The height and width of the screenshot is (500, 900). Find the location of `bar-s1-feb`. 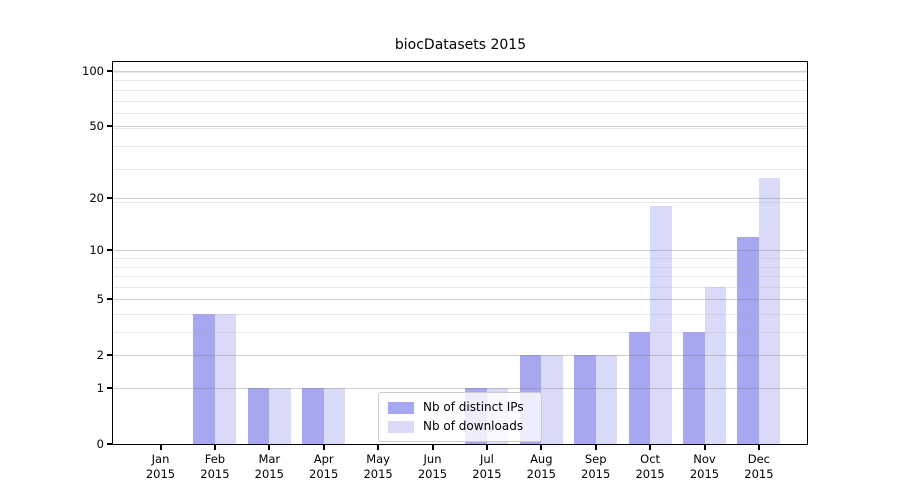

bar-s1-feb is located at coordinates (225, 378).